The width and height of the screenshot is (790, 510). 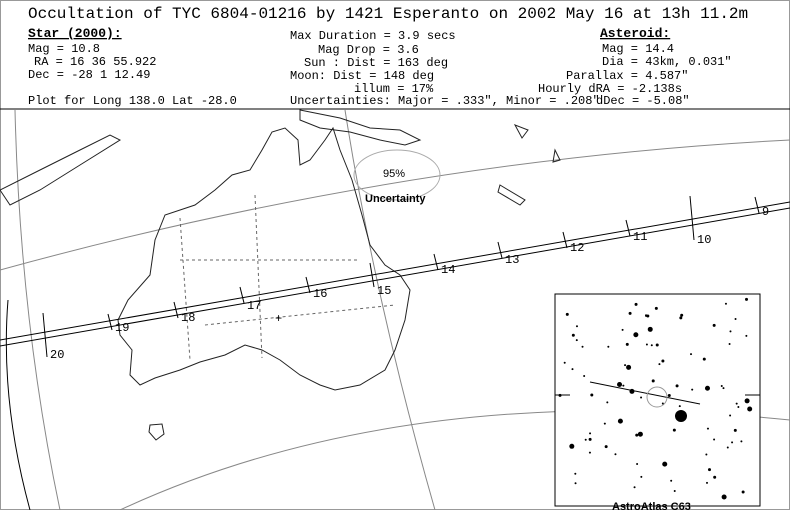 What do you see at coordinates (122, 328) in the screenshot?
I see `time-label: 19` at bounding box center [122, 328].